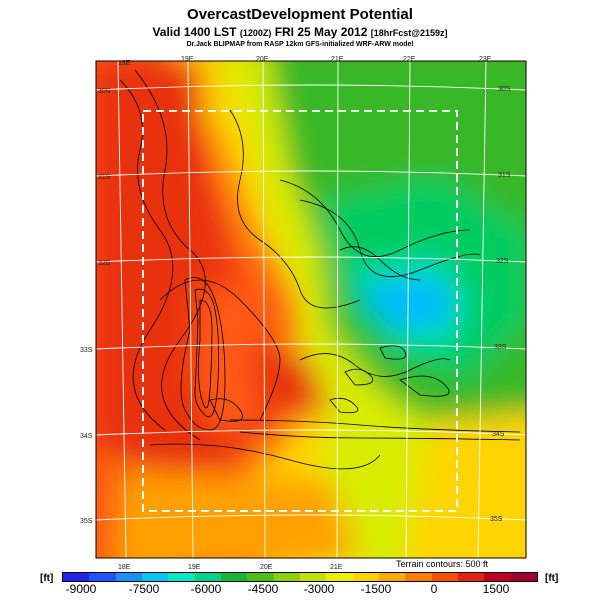  Describe the element at coordinates (311, 259) in the screenshot. I see `parallel-32s` at that location.